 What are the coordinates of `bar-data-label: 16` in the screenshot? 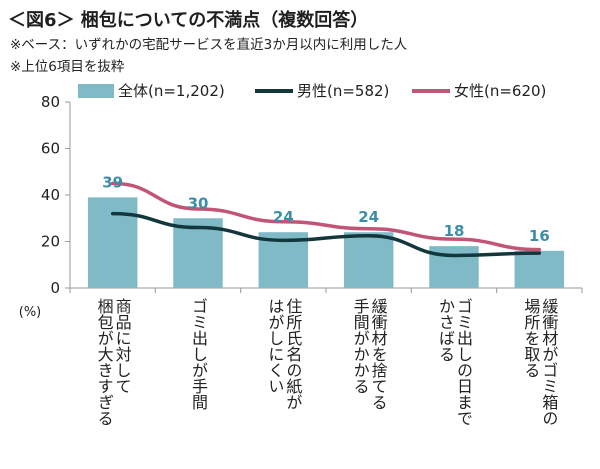 It's located at (539, 236).